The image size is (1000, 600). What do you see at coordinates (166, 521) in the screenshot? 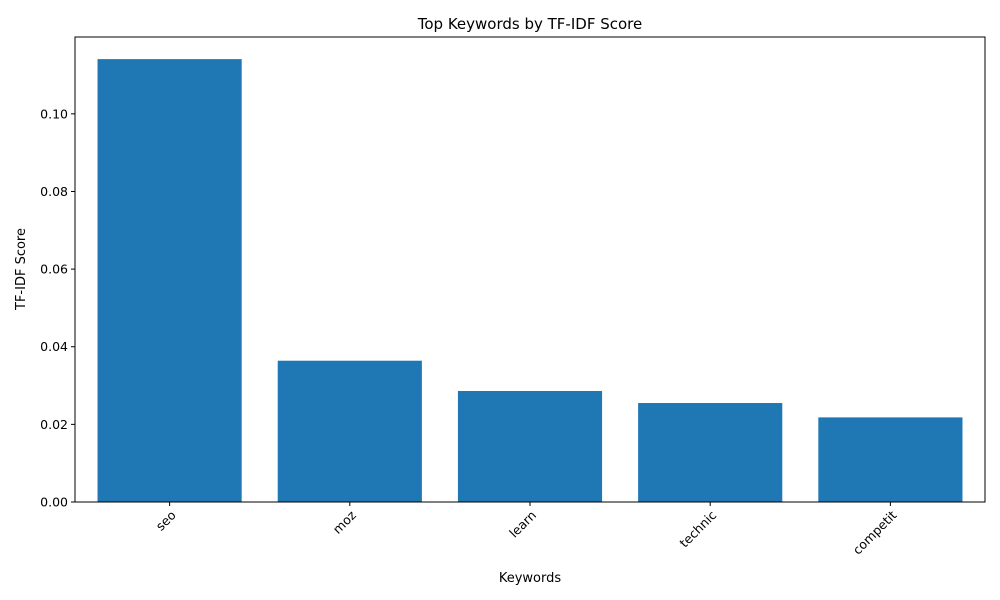
I see `x-tick-label: seo` at bounding box center [166, 521].